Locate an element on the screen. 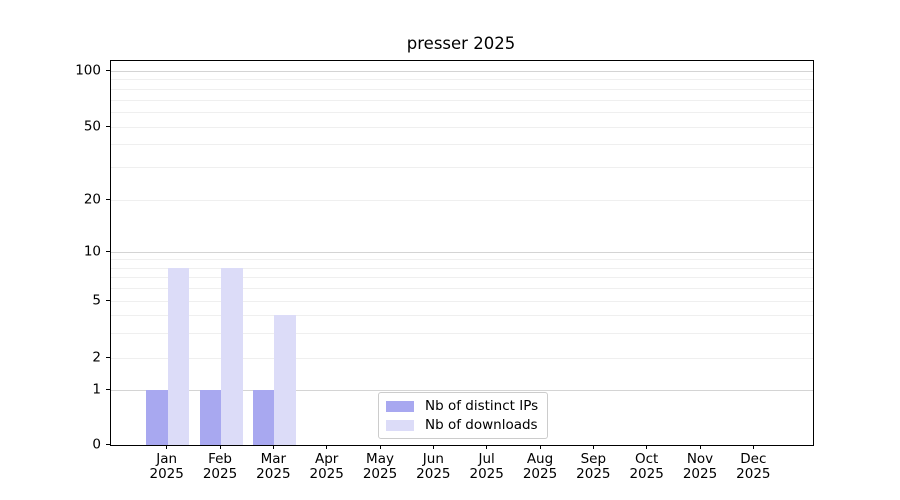 The width and height of the screenshot is (900, 500). y-axis-tick-label: 0 is located at coordinates (96, 444).